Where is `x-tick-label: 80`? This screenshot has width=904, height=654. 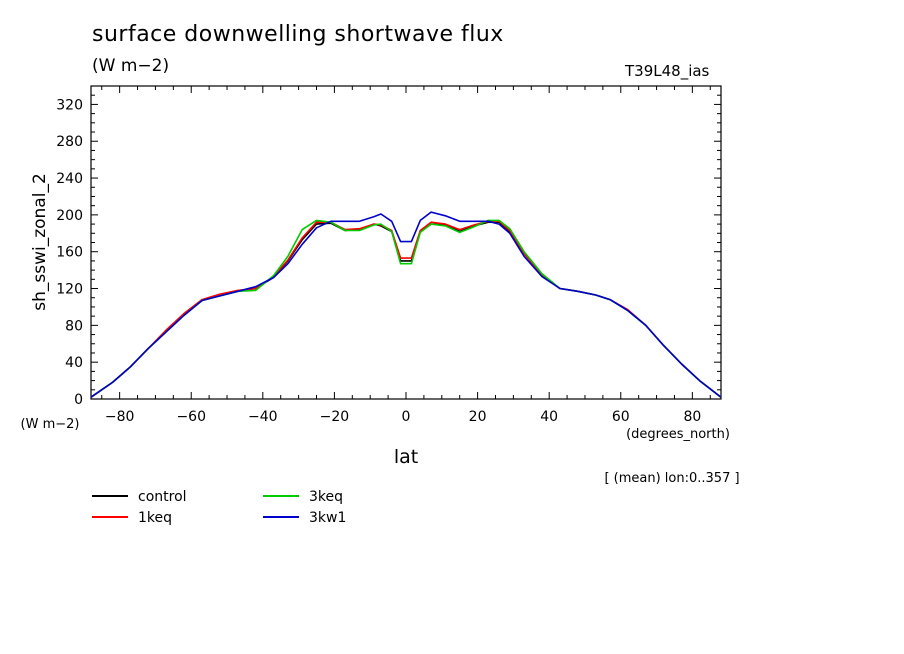 x-tick-label: 80 is located at coordinates (692, 417).